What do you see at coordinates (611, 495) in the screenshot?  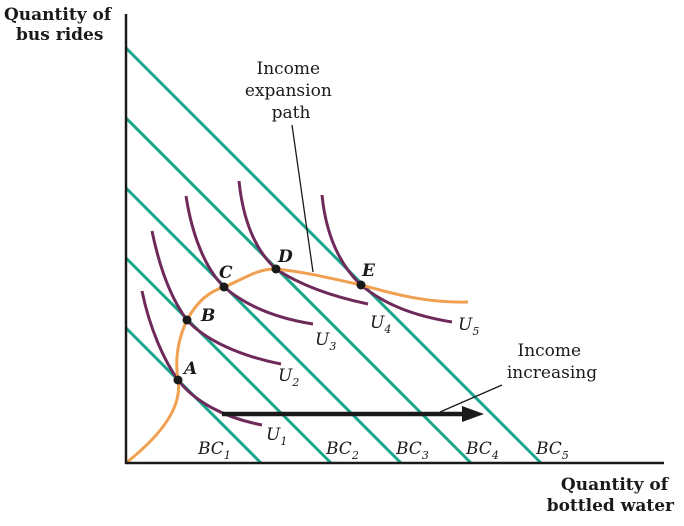 I see `x-axis-title: Quantity of bottled water` at bounding box center [611, 495].